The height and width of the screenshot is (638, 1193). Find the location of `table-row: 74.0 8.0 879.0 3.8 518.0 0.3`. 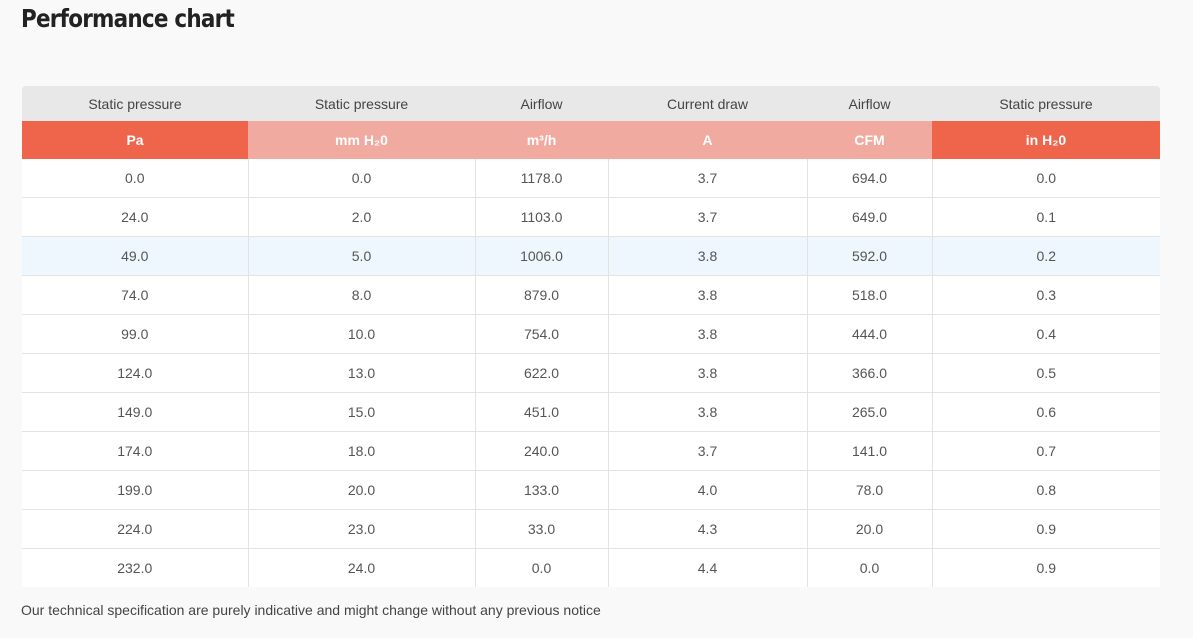

table-row: 74.0 8.0 879.0 3.8 518.0 0.3 is located at coordinates (591, 295).